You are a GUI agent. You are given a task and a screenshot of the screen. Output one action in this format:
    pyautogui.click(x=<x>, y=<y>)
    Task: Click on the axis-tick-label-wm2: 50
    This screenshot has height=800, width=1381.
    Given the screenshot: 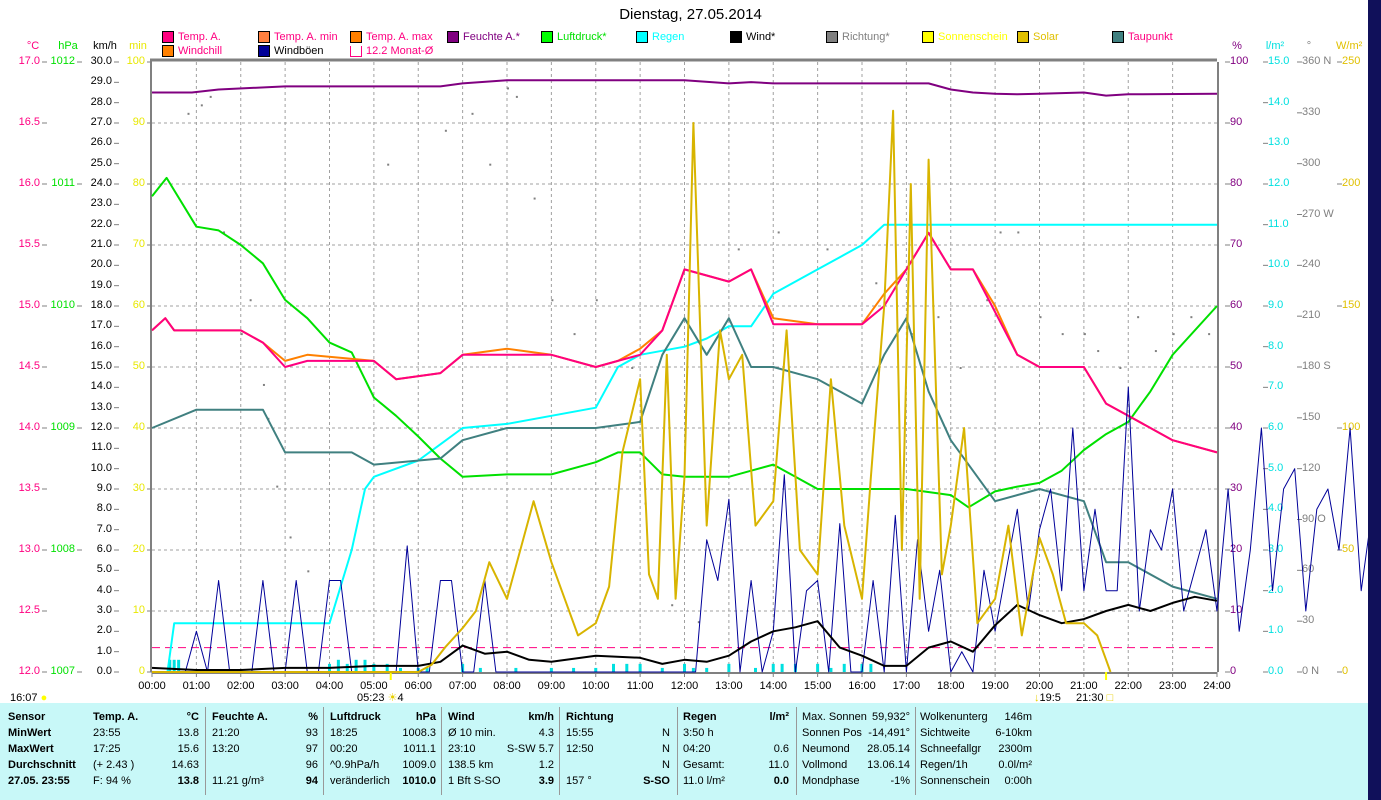 What is the action you would take?
    pyautogui.click(x=1348, y=549)
    